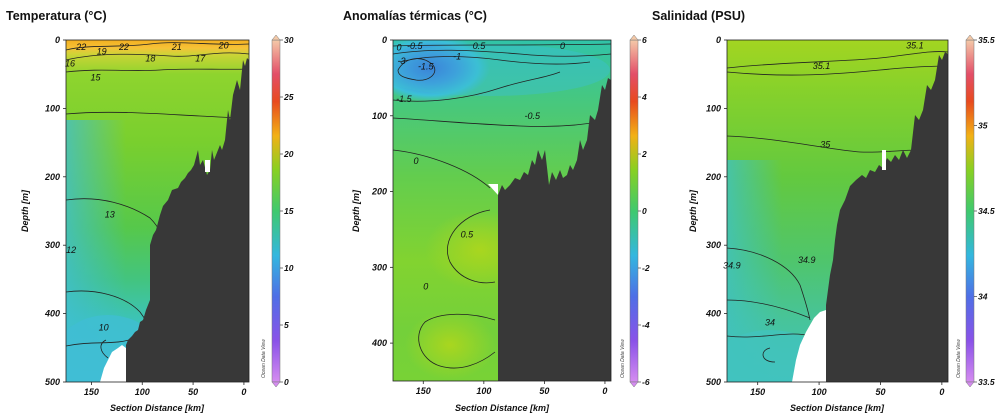  Describe the element at coordinates (110, 214) in the screenshot. I see `contour-label: 13` at that location.